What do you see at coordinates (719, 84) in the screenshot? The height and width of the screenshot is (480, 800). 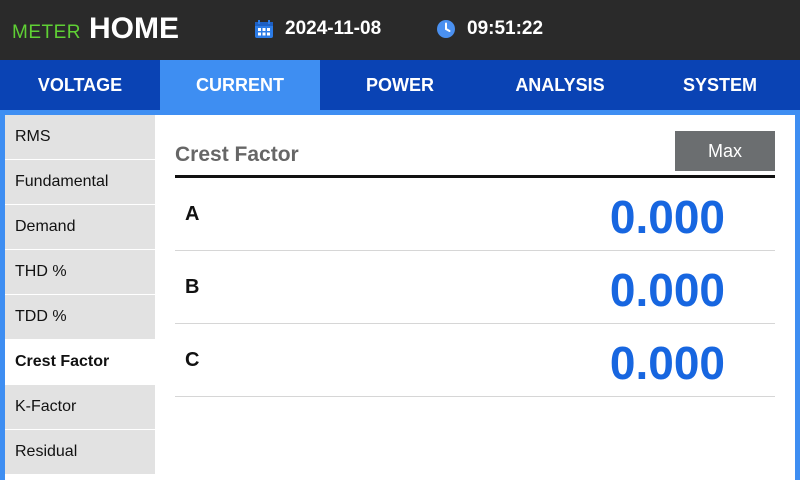 I see `tab-system: SYSTEM` at bounding box center [719, 84].